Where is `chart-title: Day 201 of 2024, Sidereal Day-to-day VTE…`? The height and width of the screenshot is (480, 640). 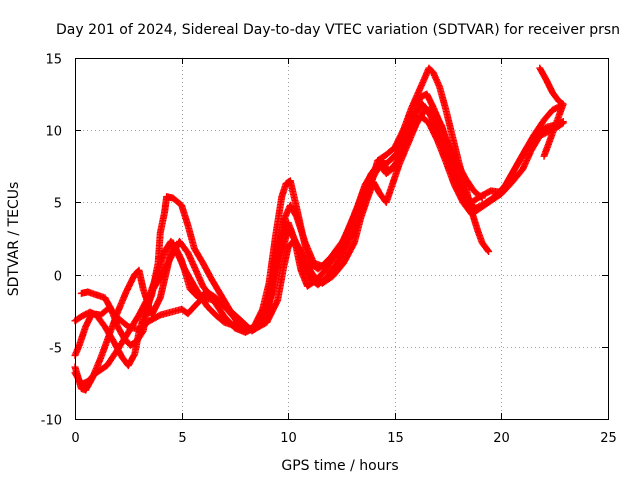
chart-title: Day 201 of 2024, Sidereal Day-to-day VTE… is located at coordinates (338, 30).